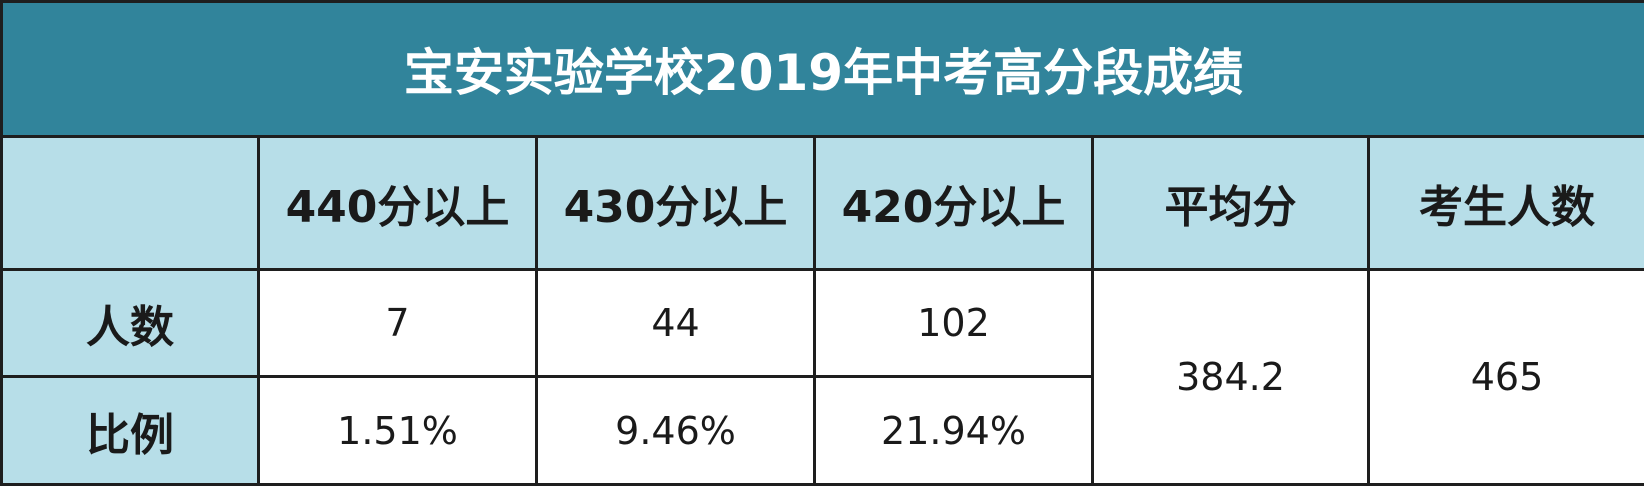  What do you see at coordinates (397, 202) in the screenshot?
I see `header-cell: 440分以上` at bounding box center [397, 202].